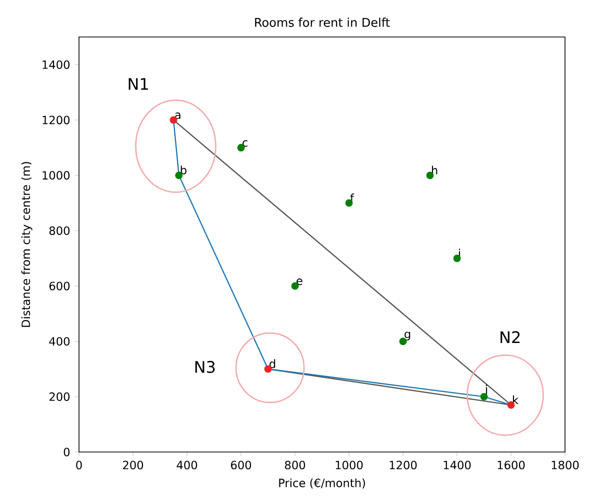 The image size is (591, 501). Describe the element at coordinates (26, 244) in the screenshot. I see `y-axis-title: Distance from city centre (m)` at that location.